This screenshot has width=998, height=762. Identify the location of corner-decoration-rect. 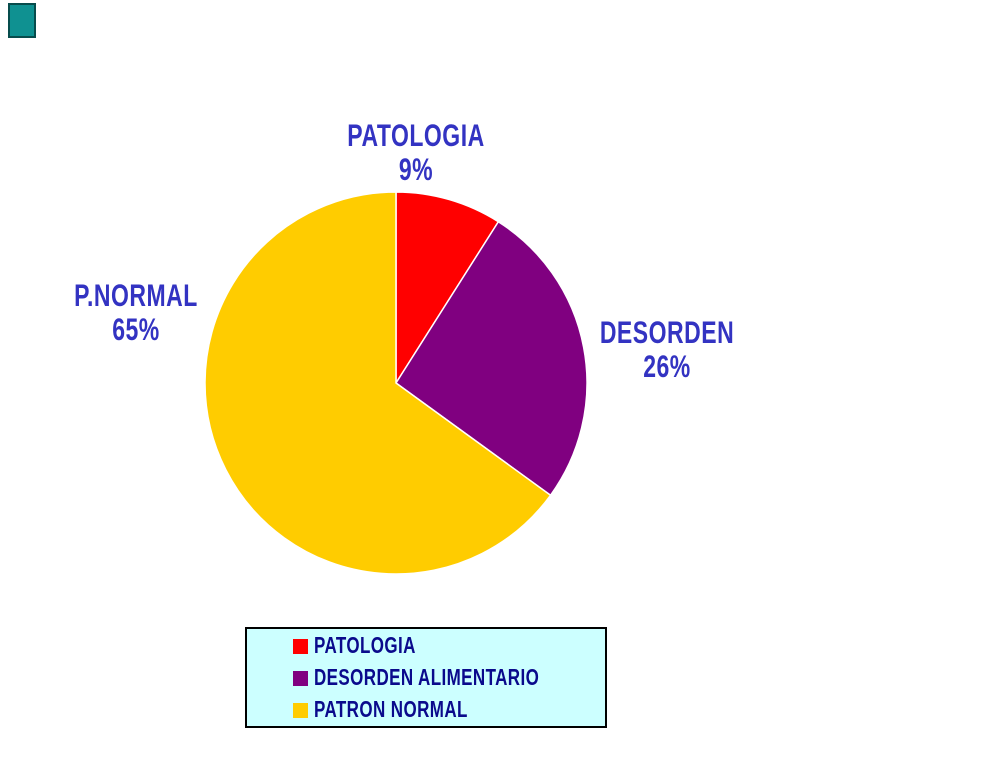
(22, 20).